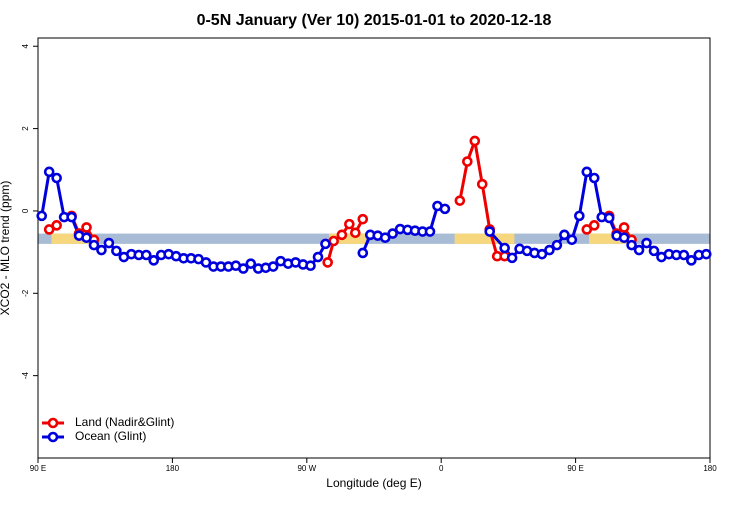 Image resolution: width=750 pixels, height=505 pixels. Describe the element at coordinates (25, 210) in the screenshot. I see `y-tick-label: 0` at that location.